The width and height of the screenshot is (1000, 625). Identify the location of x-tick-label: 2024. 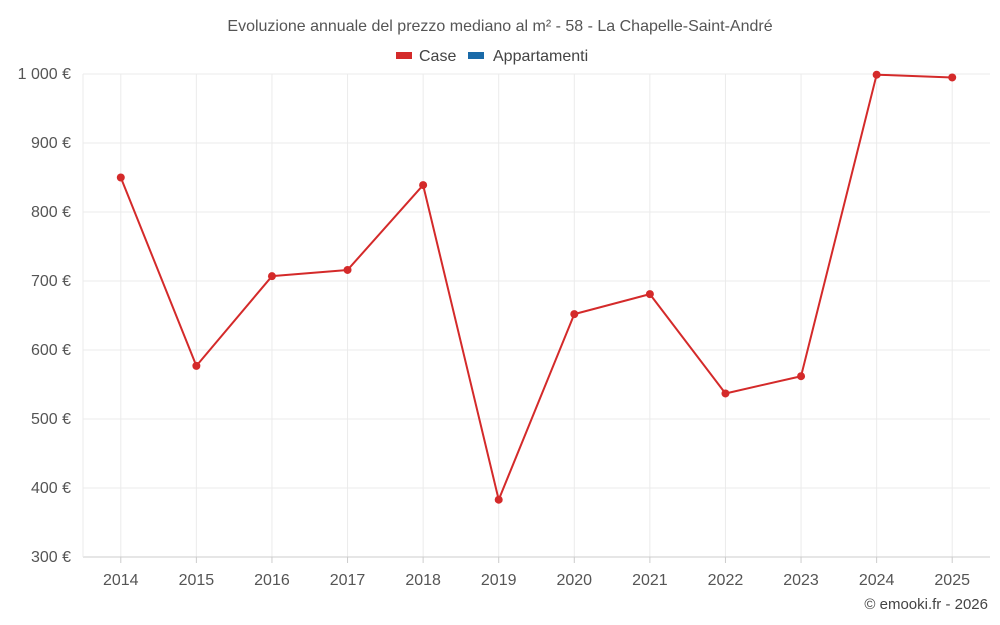
(877, 580).